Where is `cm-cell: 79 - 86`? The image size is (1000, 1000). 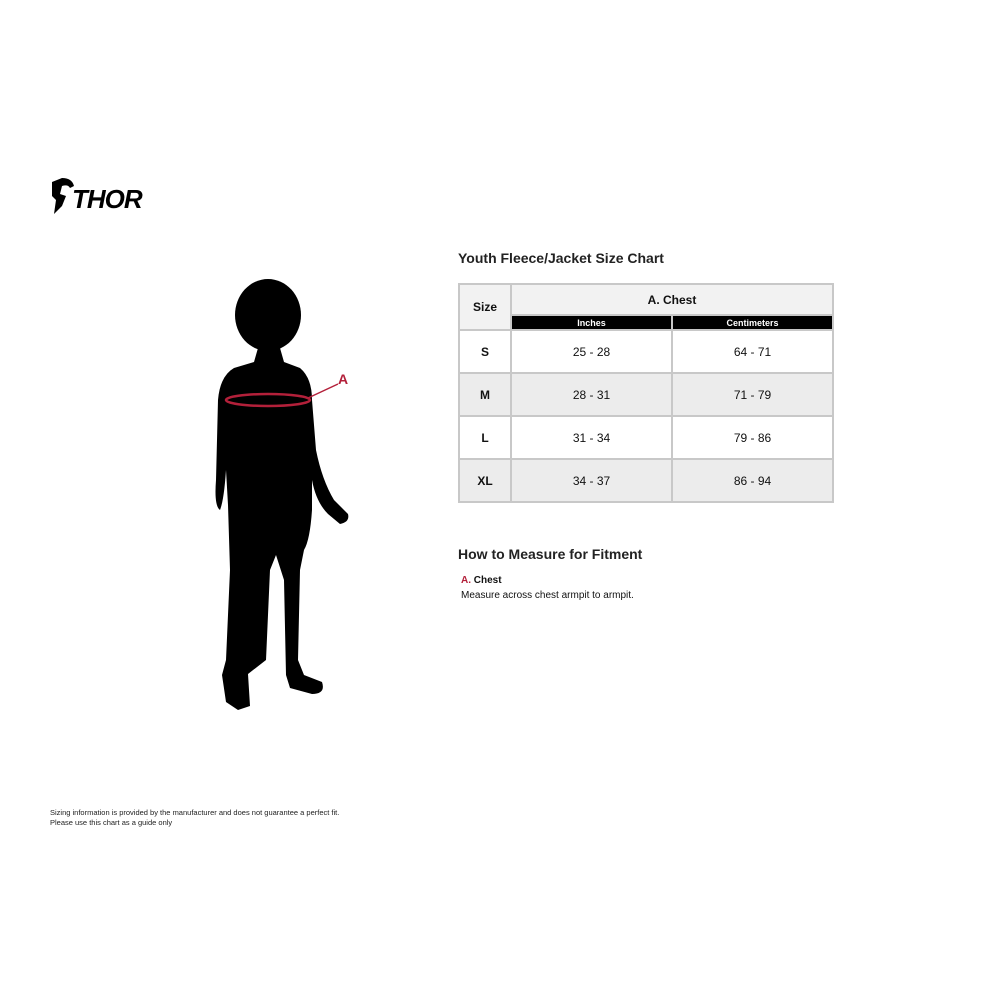
cm-cell: 79 - 86 is located at coordinates (752, 437).